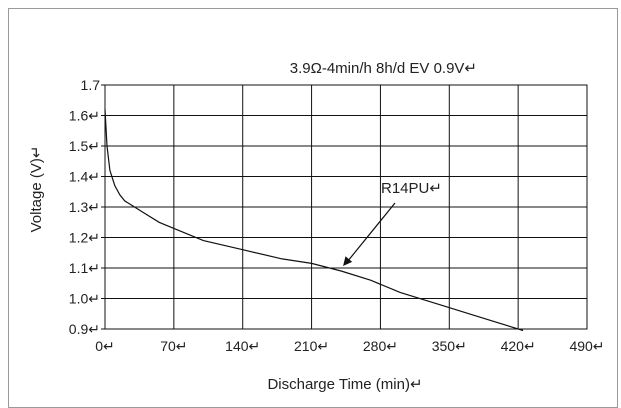 The height and width of the screenshot is (408, 621). Describe the element at coordinates (348, 261) in the screenshot. I see `annotation-arrowhead` at that location.